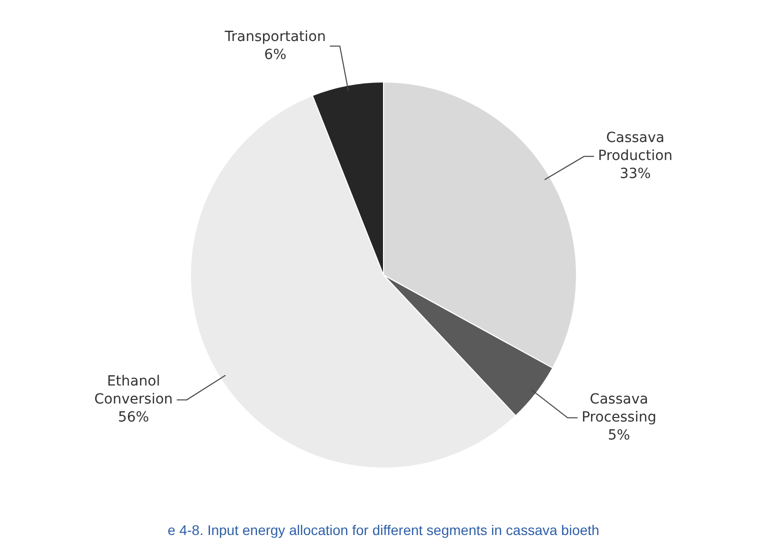 This screenshot has height=557, width=767. What do you see at coordinates (619, 435) in the screenshot?
I see `data-label: 5%` at bounding box center [619, 435].